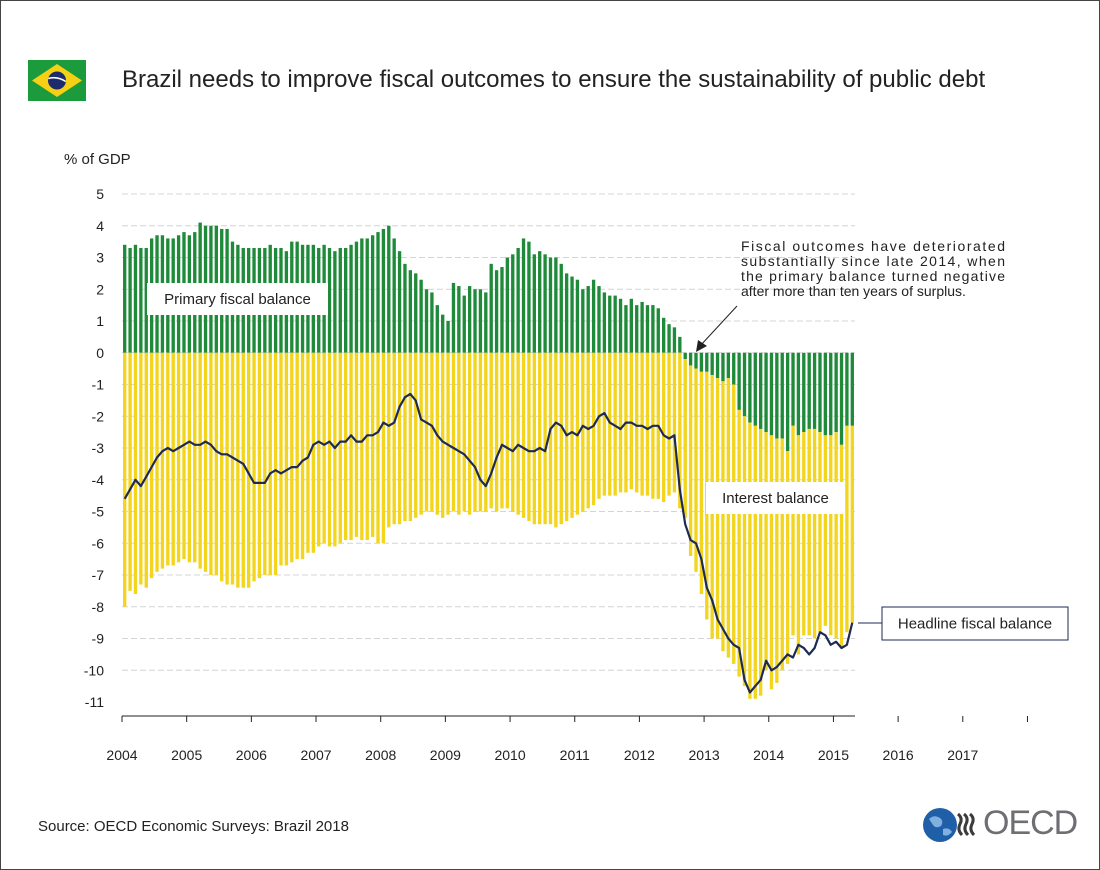 The height and width of the screenshot is (870, 1100). I want to click on oecd-globe-icon, so click(949, 825).